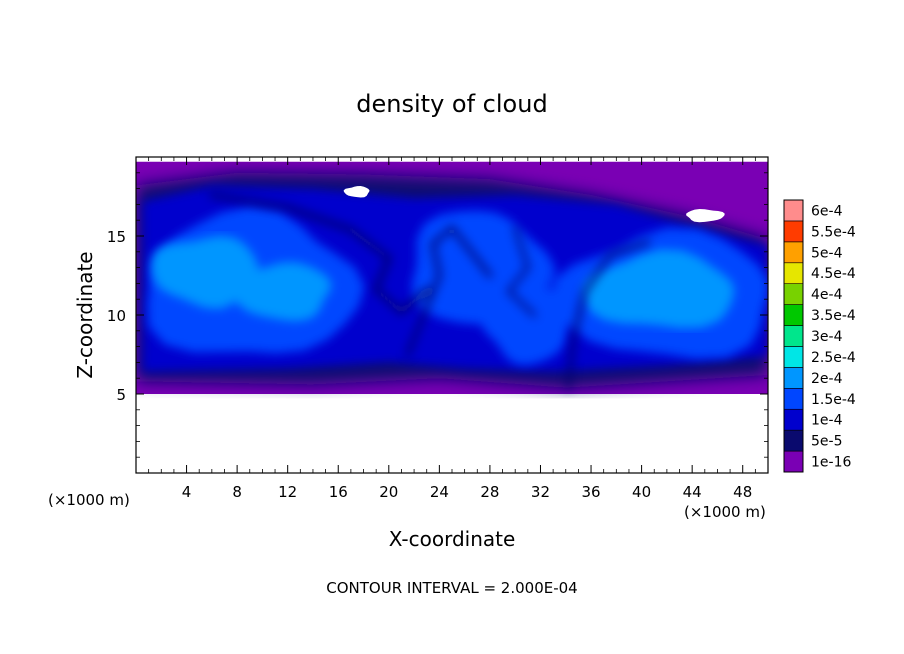 This screenshot has width=904, height=654. What do you see at coordinates (338, 492) in the screenshot?
I see `x-tick-label: 16` at bounding box center [338, 492].